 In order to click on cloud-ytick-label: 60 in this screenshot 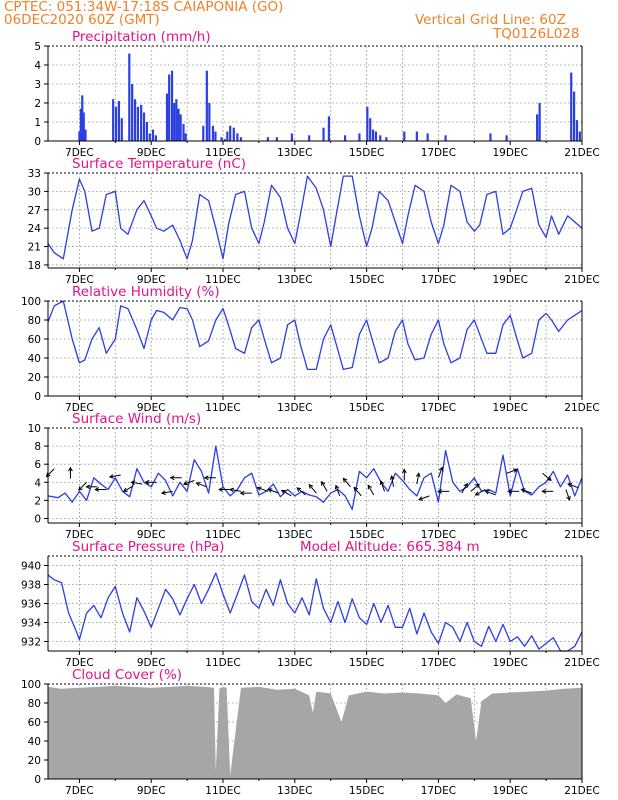, I will do `click(34, 723)`.